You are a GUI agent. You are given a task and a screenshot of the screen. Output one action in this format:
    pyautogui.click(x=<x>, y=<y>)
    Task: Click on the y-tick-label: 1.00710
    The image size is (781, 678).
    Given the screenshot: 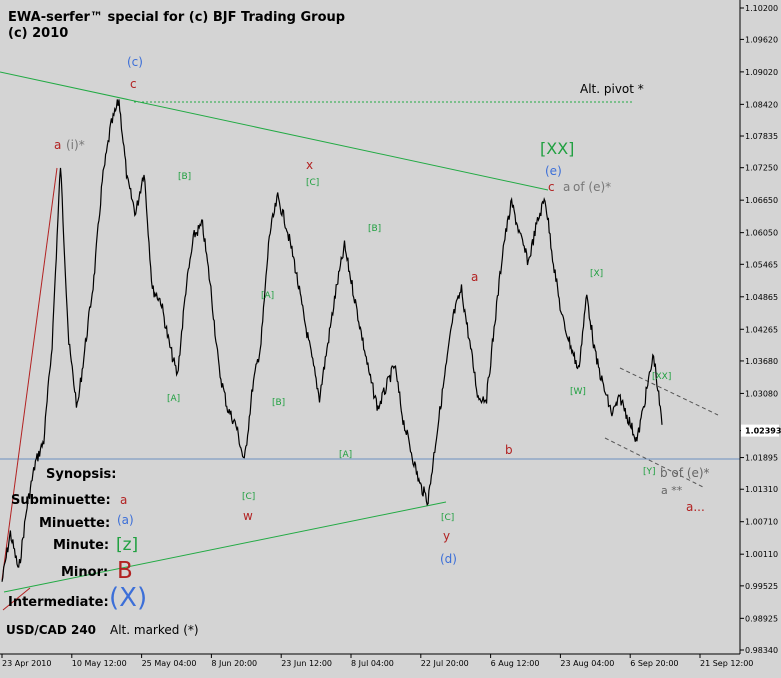 What is the action you would take?
    pyautogui.click(x=761, y=522)
    